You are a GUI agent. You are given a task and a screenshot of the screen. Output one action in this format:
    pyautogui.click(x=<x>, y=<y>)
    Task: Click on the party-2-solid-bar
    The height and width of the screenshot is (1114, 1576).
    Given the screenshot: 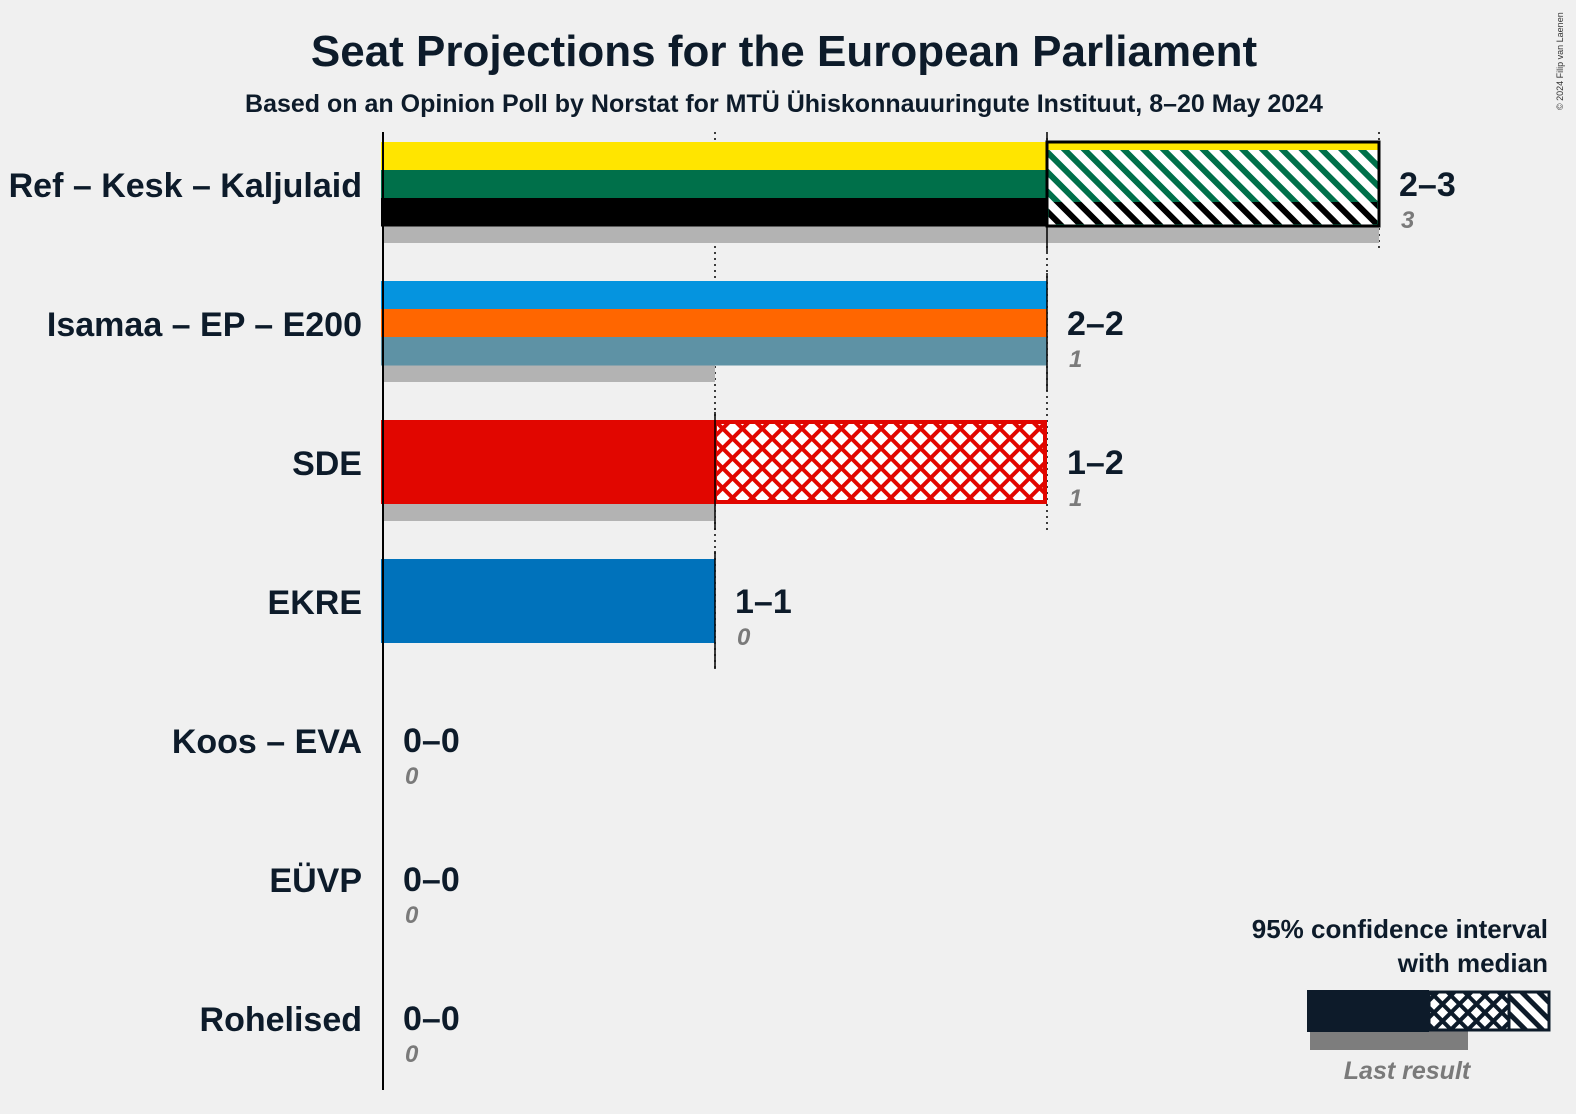 What is the action you would take?
    pyautogui.click(x=548, y=462)
    